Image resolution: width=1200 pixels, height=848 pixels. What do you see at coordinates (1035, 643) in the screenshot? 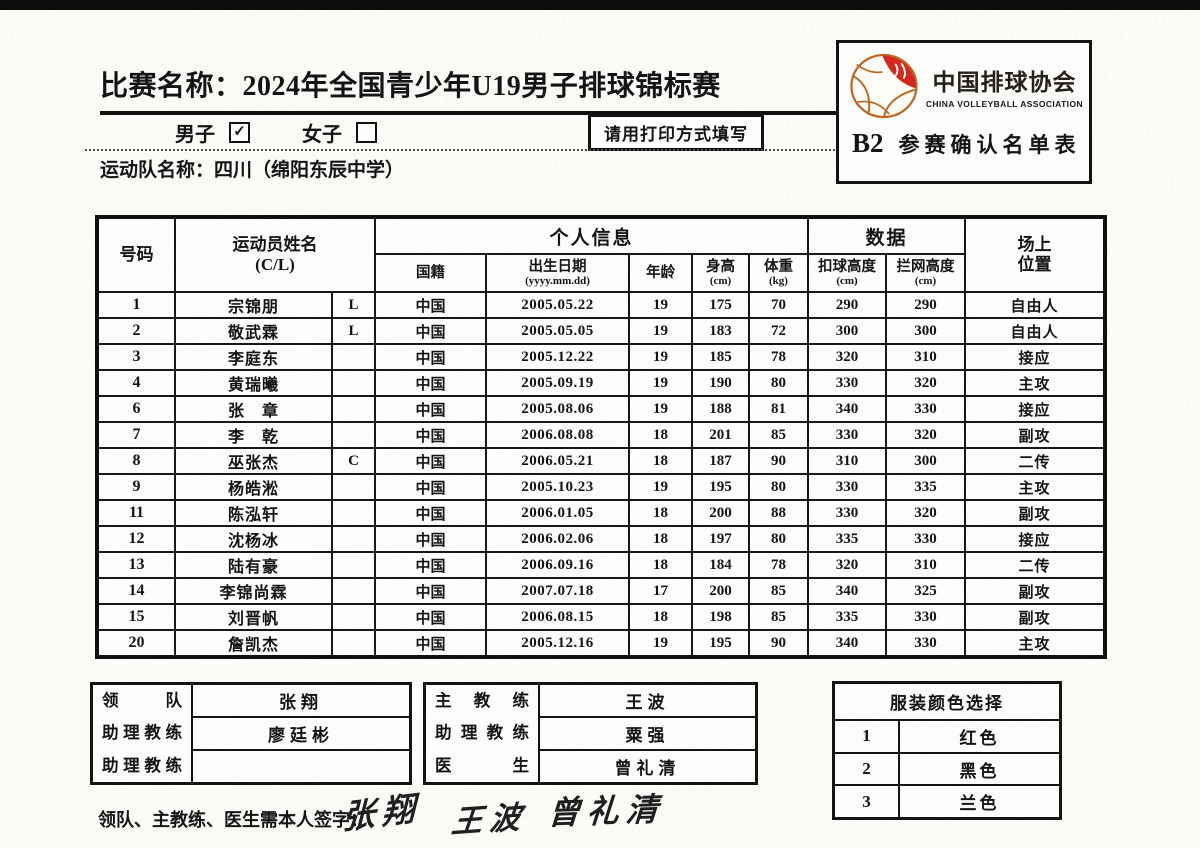
I see `player-position: 主攻` at bounding box center [1035, 643].